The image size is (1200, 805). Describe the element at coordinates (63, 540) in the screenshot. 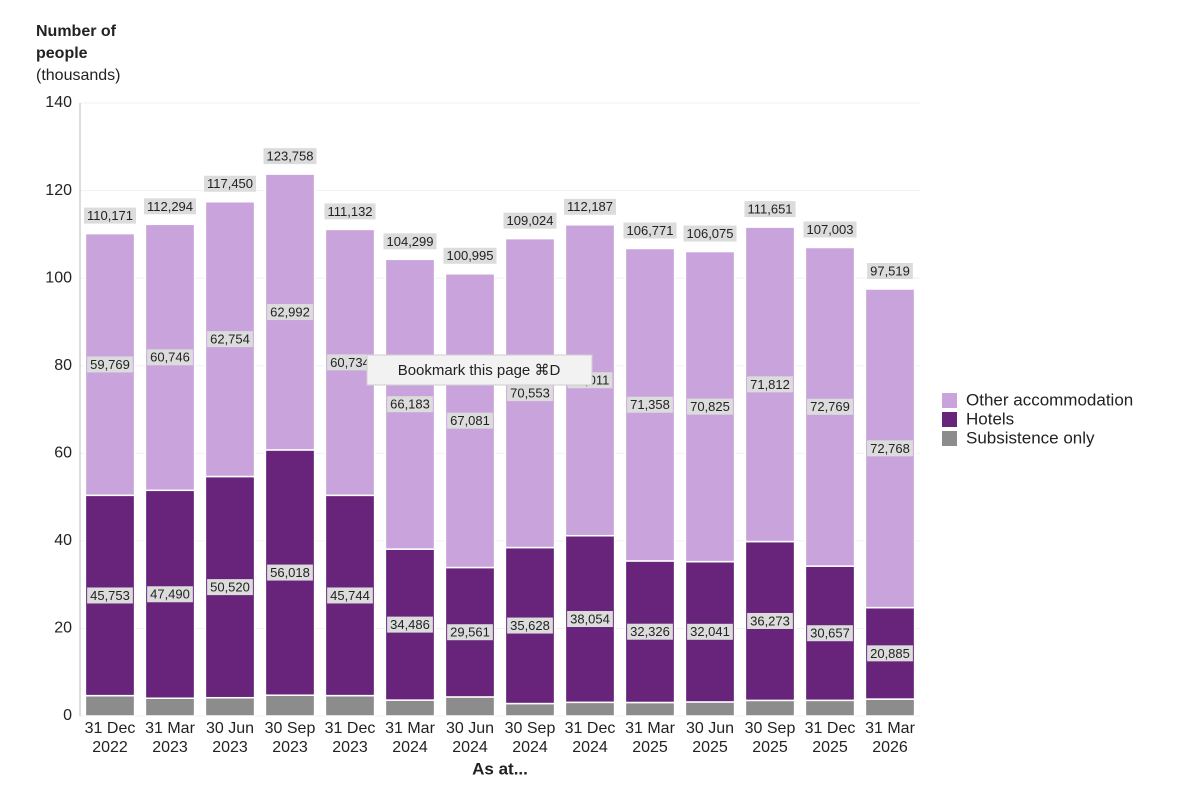

I see `y-tick-label: 40` at that location.